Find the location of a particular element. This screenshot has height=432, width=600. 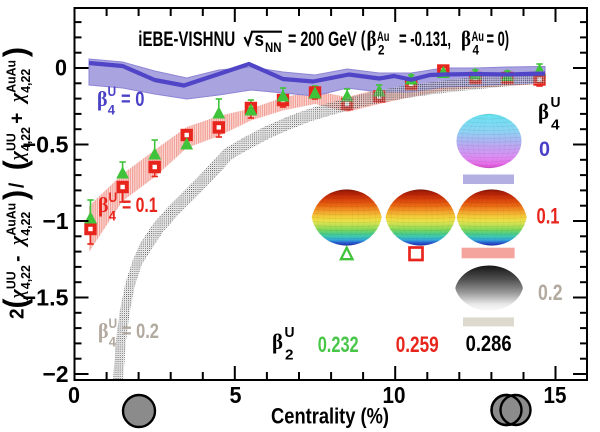

svg-text: iEBE-VISHNU is located at coordinates (186, 38).